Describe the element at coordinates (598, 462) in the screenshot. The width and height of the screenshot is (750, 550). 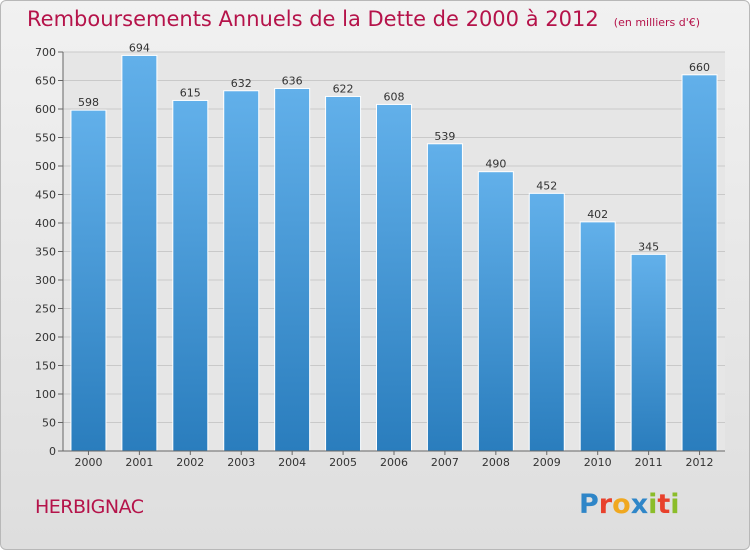
I see `x-tick-label-2010: 2010` at that location.